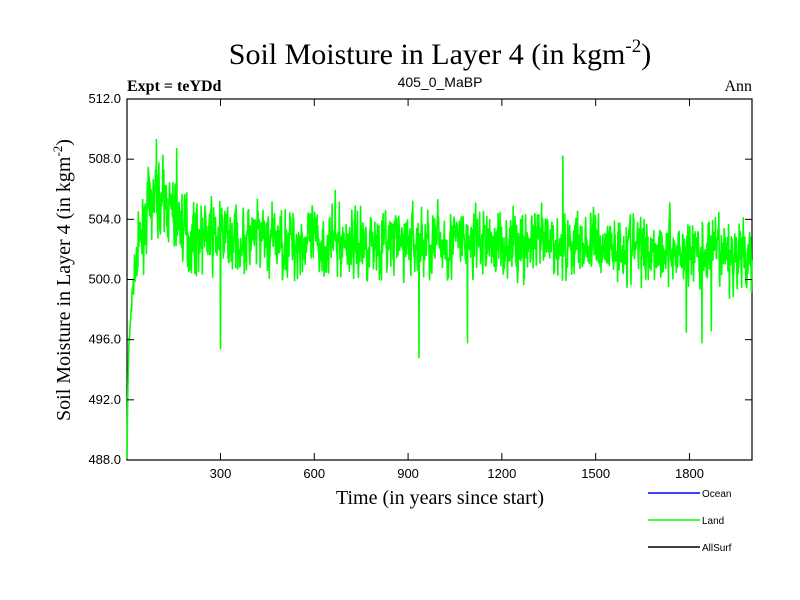 The height and width of the screenshot is (600, 800). What do you see at coordinates (440, 53) in the screenshot?
I see `chart-title: Soil Moisture in Layer 4 (in kgm-2)` at bounding box center [440, 53].